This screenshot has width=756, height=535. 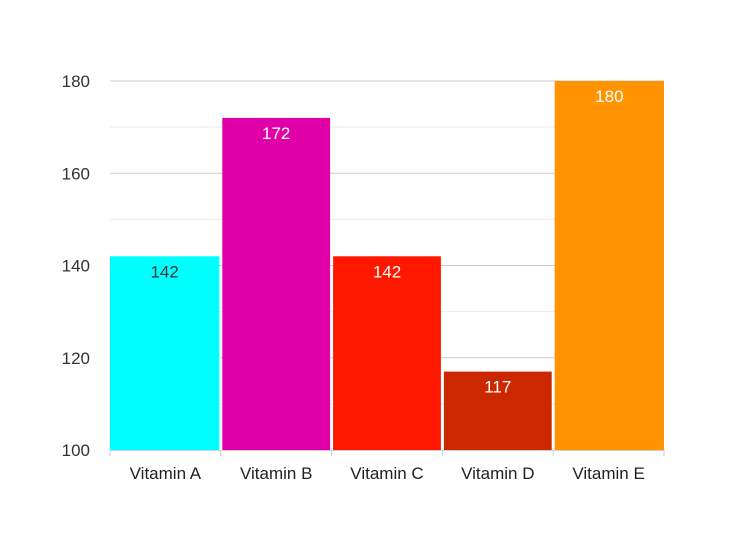 I want to click on y-tick-label: 120, so click(x=76, y=358).